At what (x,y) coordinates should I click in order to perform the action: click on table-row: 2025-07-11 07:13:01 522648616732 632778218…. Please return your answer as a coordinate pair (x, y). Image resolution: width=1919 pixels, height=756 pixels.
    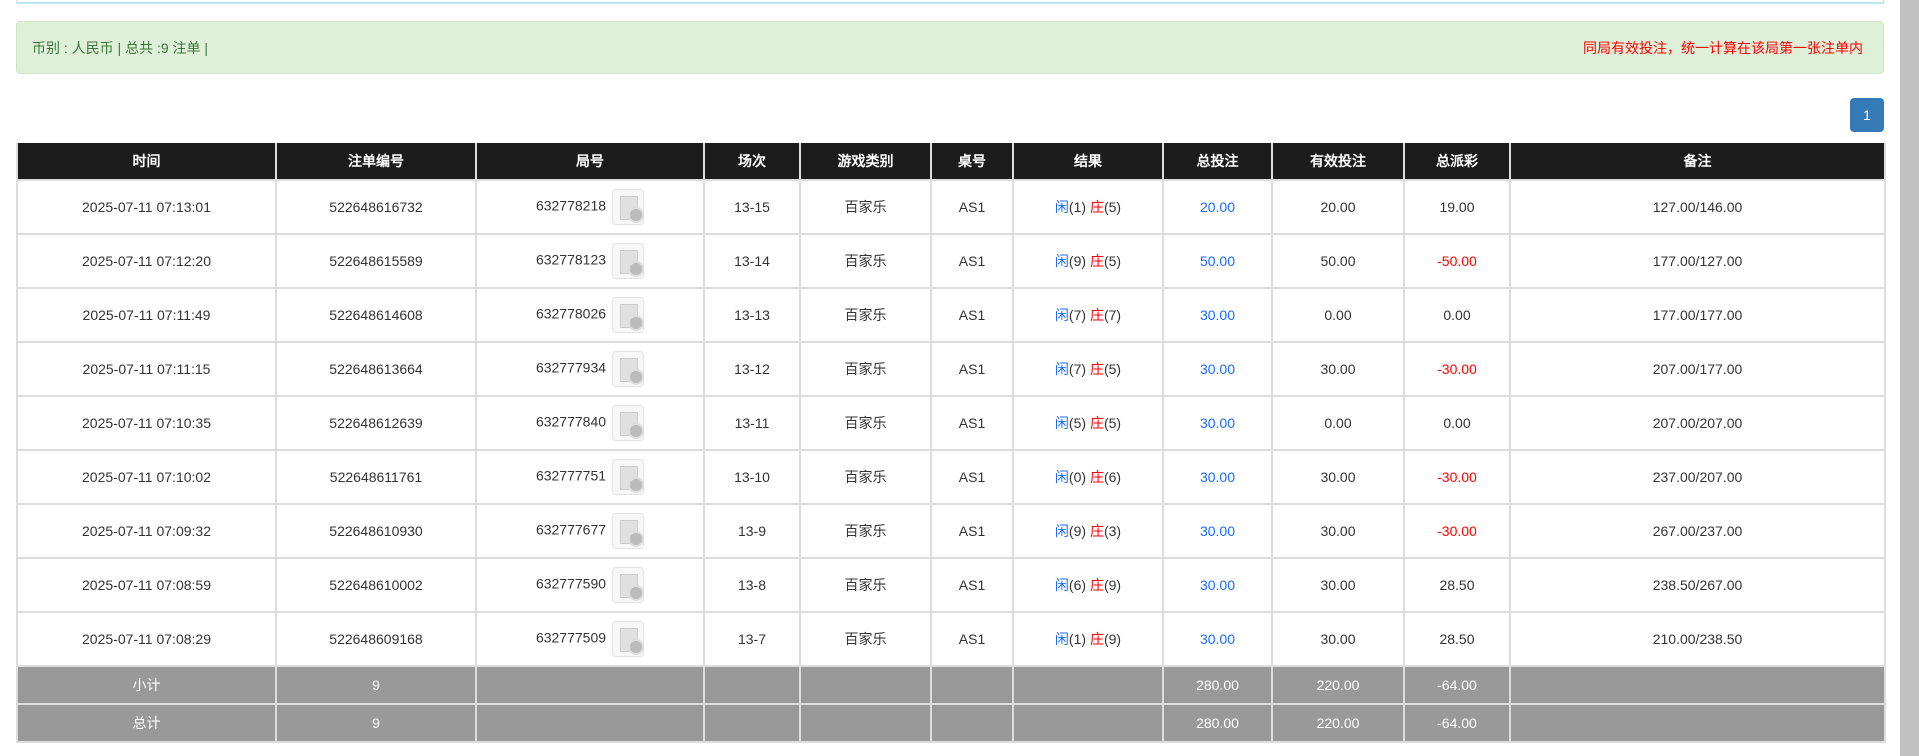
    Looking at the image, I should click on (951, 207).